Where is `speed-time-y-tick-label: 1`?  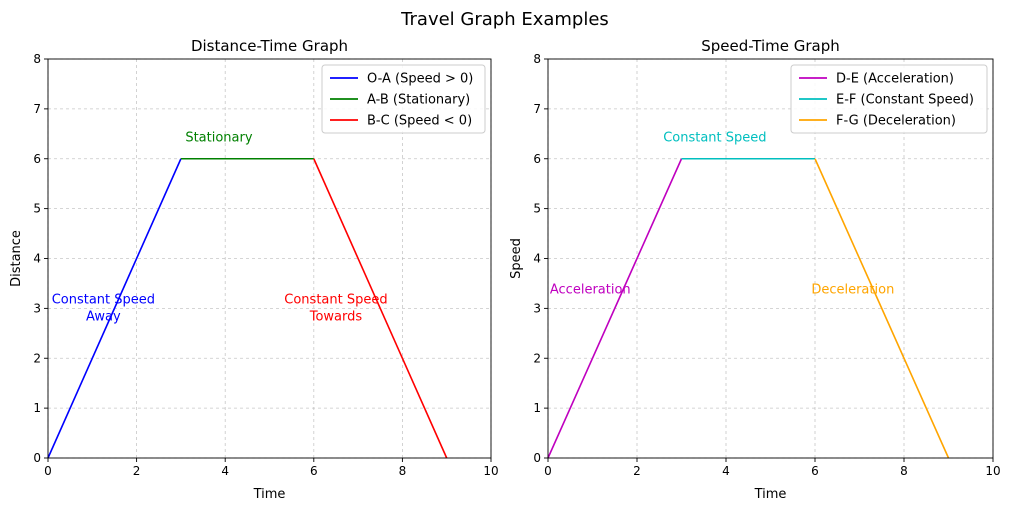 speed-time-y-tick-label: 1 is located at coordinates (537, 408).